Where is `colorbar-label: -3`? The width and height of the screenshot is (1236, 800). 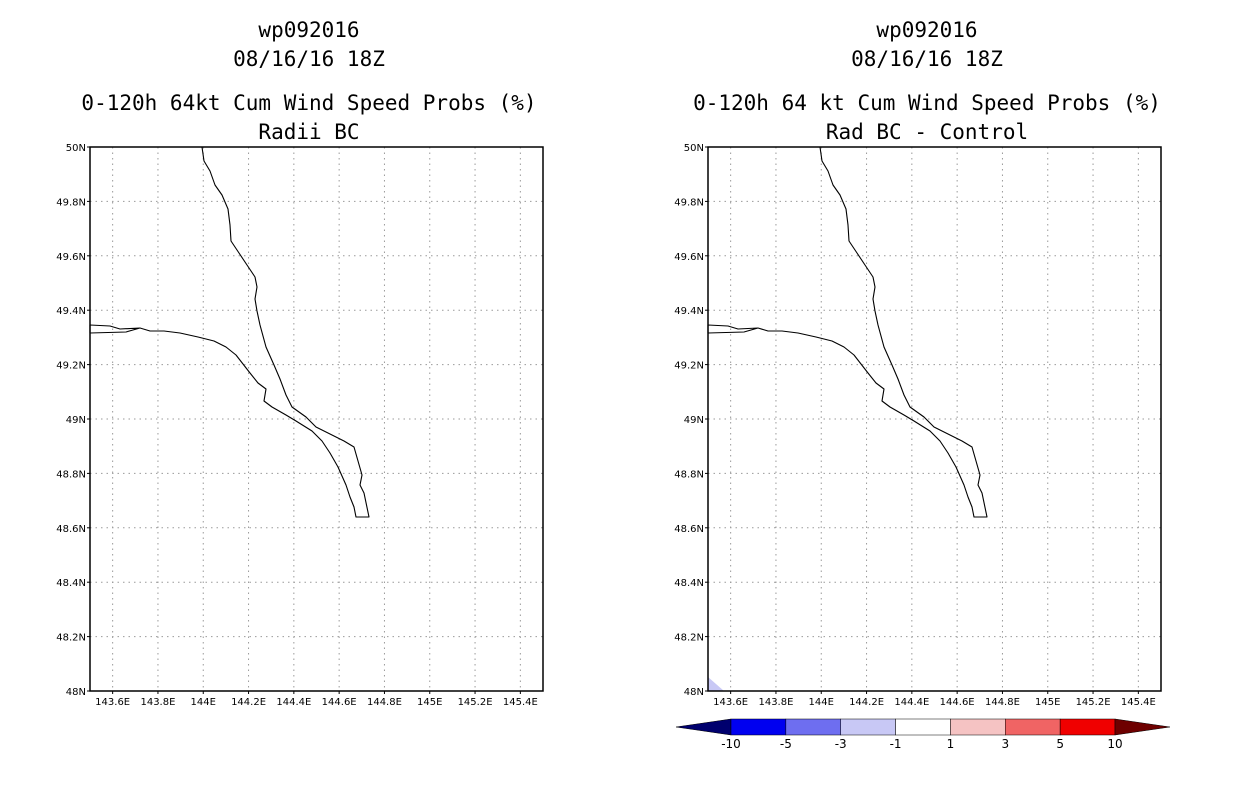 colorbar-label: -3 is located at coordinates (841, 744).